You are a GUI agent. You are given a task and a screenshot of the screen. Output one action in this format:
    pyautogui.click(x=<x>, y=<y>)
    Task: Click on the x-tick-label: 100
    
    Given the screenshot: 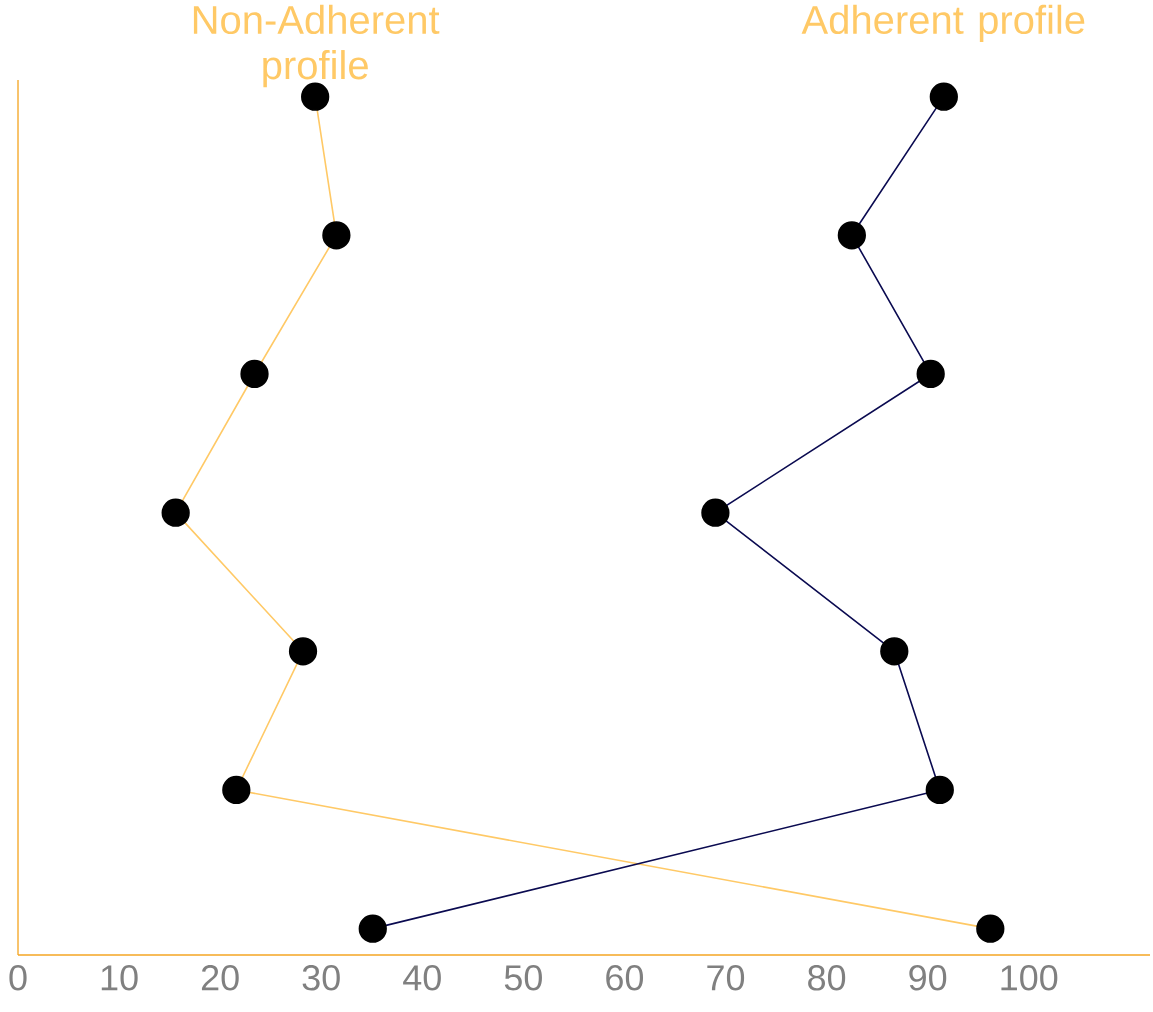 What is the action you would take?
    pyautogui.click(x=1029, y=978)
    